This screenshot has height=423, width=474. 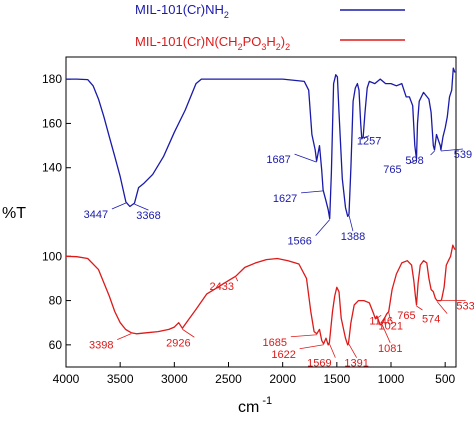 I want to click on peak-label: 598, so click(x=414, y=161).